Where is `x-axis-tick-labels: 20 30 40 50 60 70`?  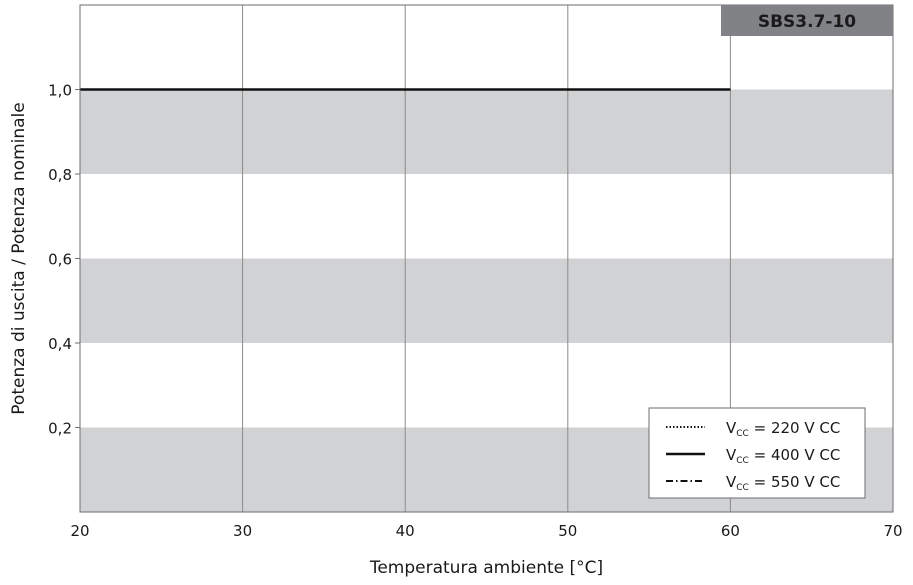 x-axis-tick-labels: 20 30 40 50 60 70 is located at coordinates (486, 531).